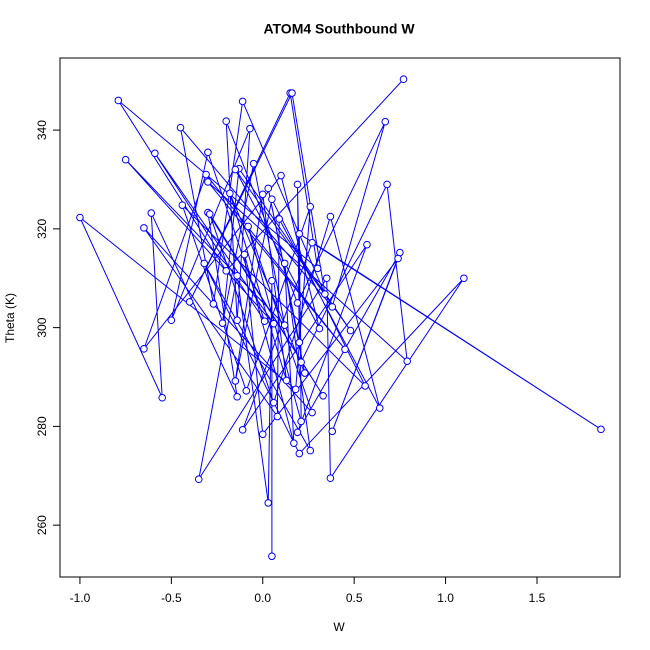 The width and height of the screenshot is (650, 650). Describe the element at coordinates (339, 29) in the screenshot. I see `chart-title: ATOM4 Southbound W` at that location.